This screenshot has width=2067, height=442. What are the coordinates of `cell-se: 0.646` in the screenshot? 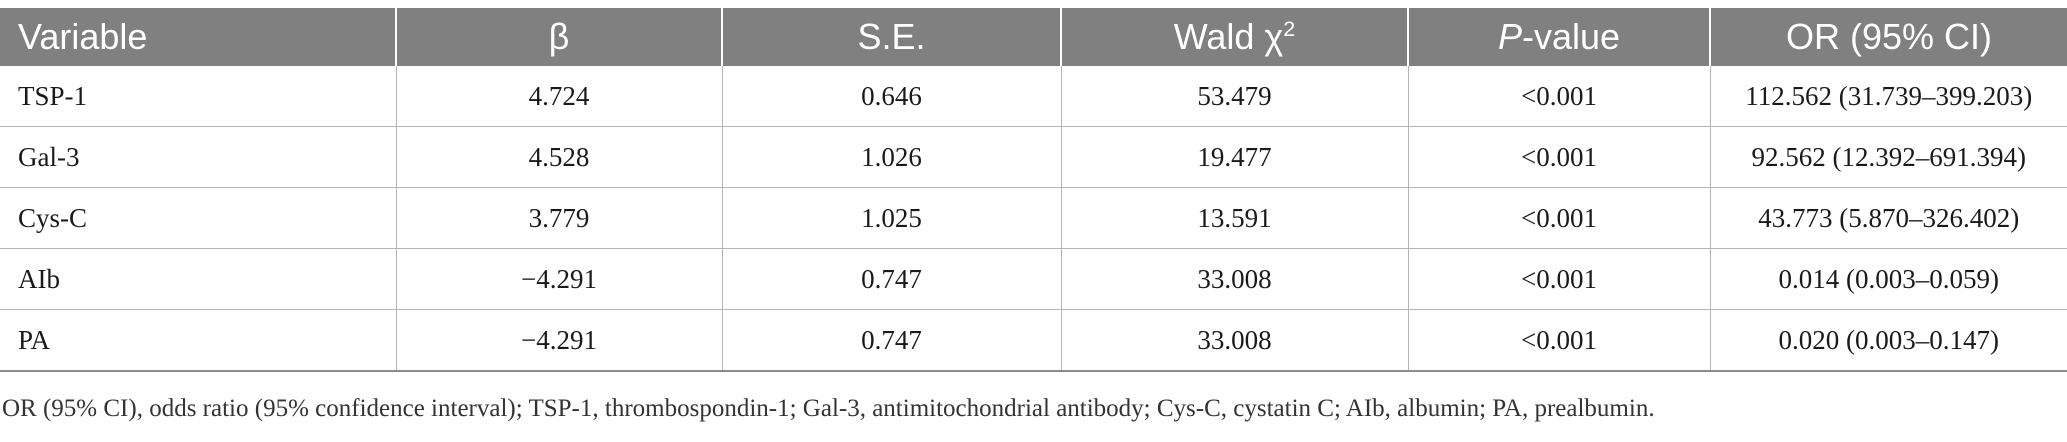 It's located at (891, 96).